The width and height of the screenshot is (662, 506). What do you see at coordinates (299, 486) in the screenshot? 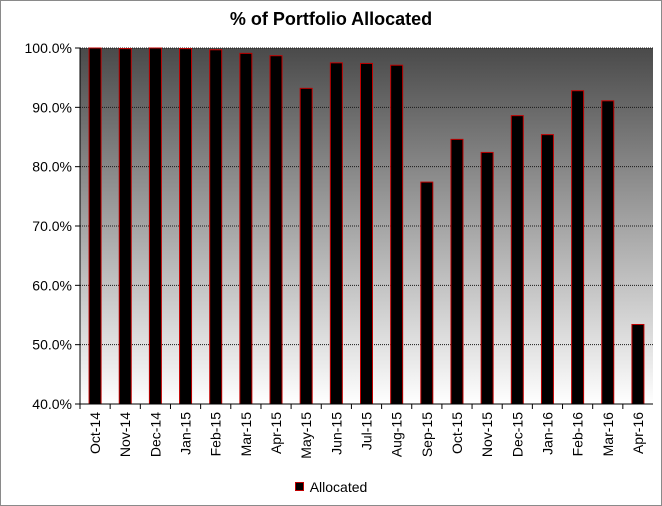
I see `legend-swatch` at bounding box center [299, 486].